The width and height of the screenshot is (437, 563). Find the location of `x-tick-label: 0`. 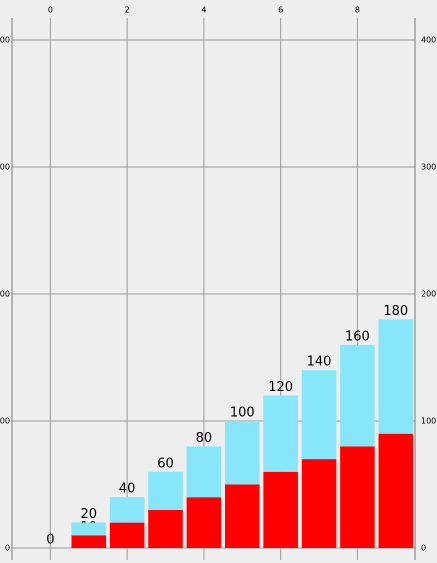

x-tick-label: 0 is located at coordinates (50, 10).